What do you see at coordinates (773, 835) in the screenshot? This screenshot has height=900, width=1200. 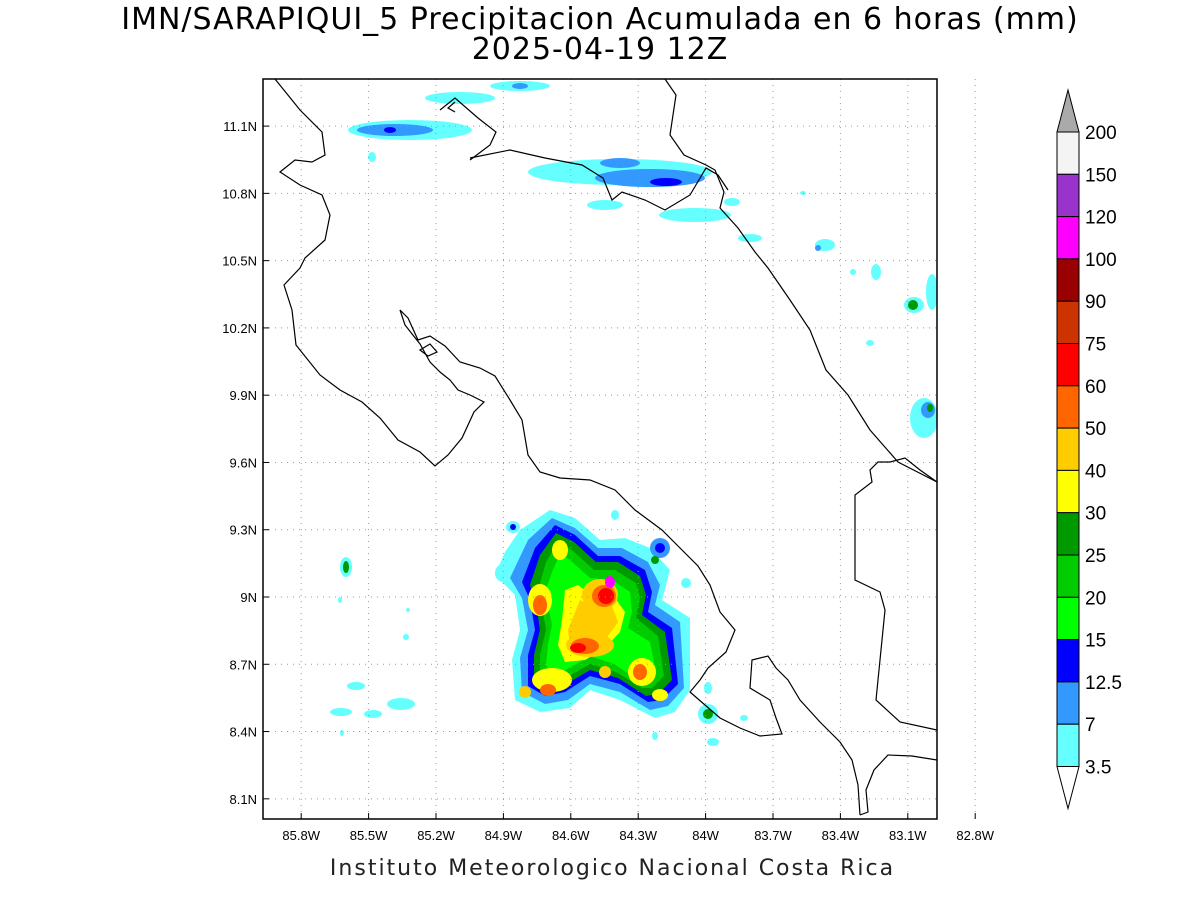 I see `x-tick-label: 83.7W` at bounding box center [773, 835].